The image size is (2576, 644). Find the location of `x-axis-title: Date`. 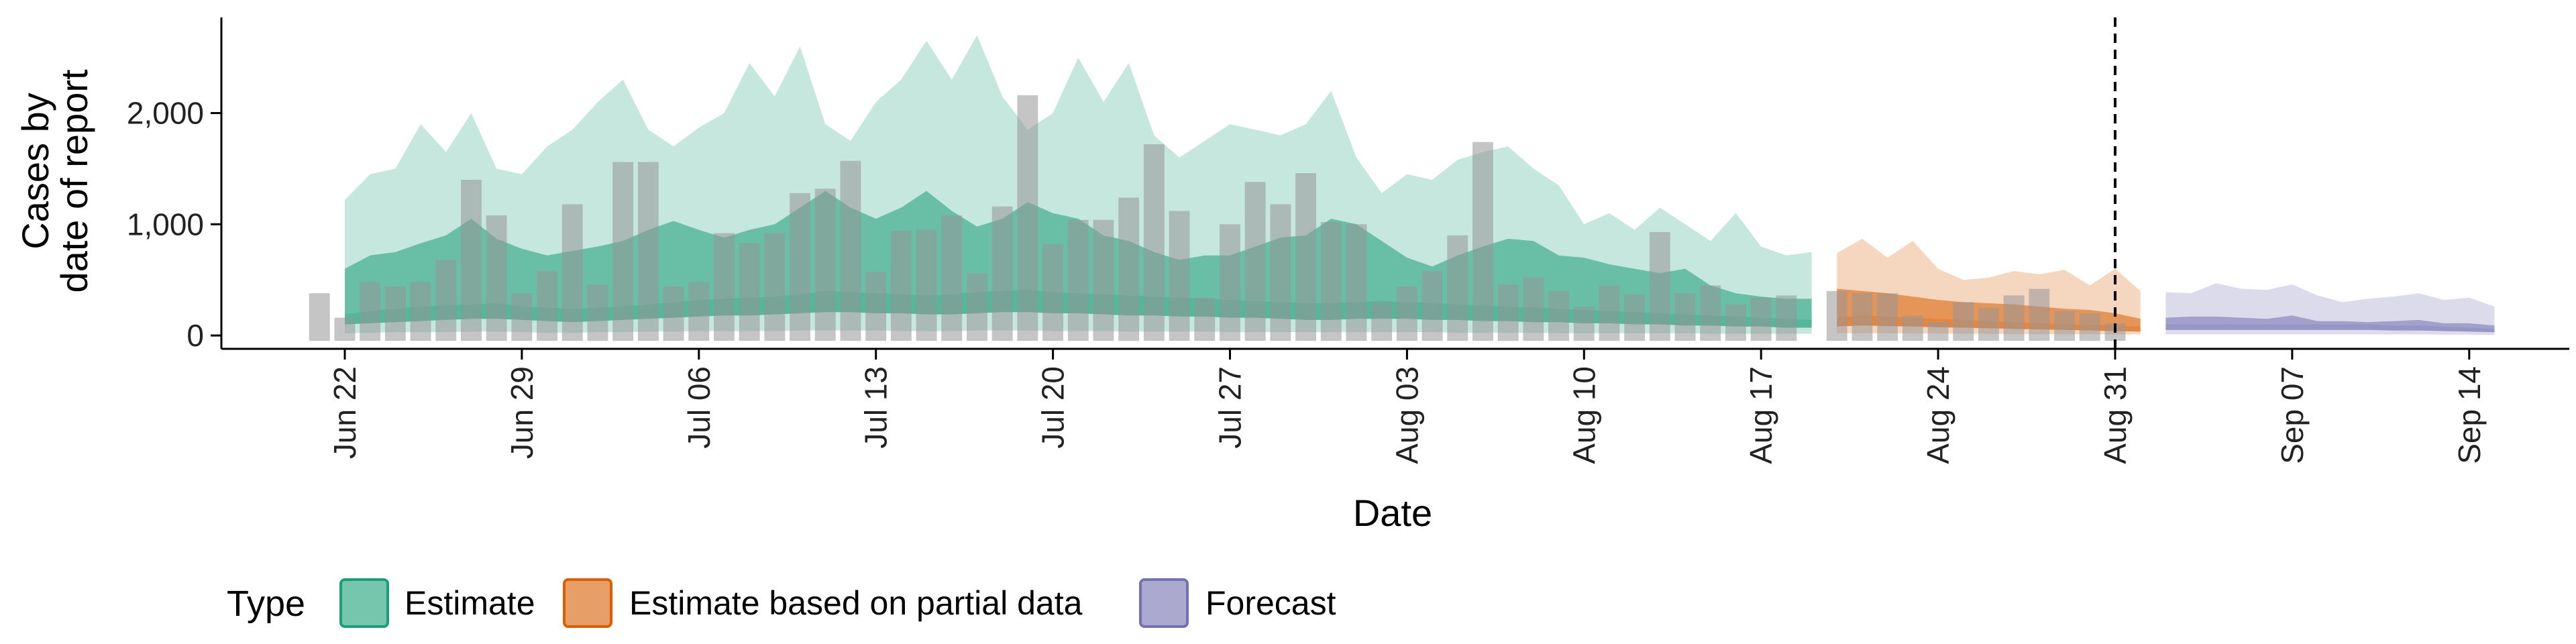

x-axis-title: Date is located at coordinates (1392, 513).